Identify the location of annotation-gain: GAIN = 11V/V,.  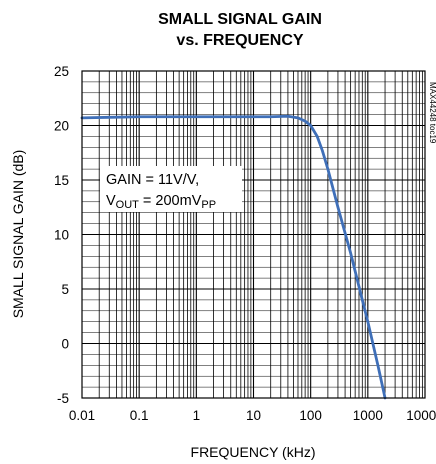
(152, 180).